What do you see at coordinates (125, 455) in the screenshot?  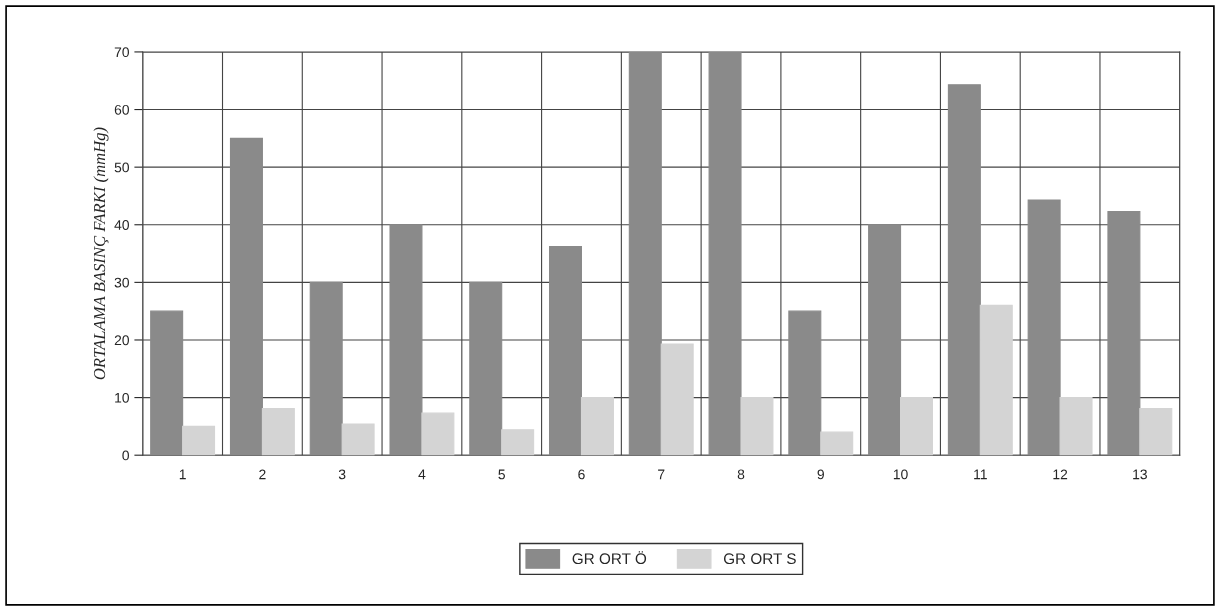 I see `y-tick-label: 0` at bounding box center [125, 455].